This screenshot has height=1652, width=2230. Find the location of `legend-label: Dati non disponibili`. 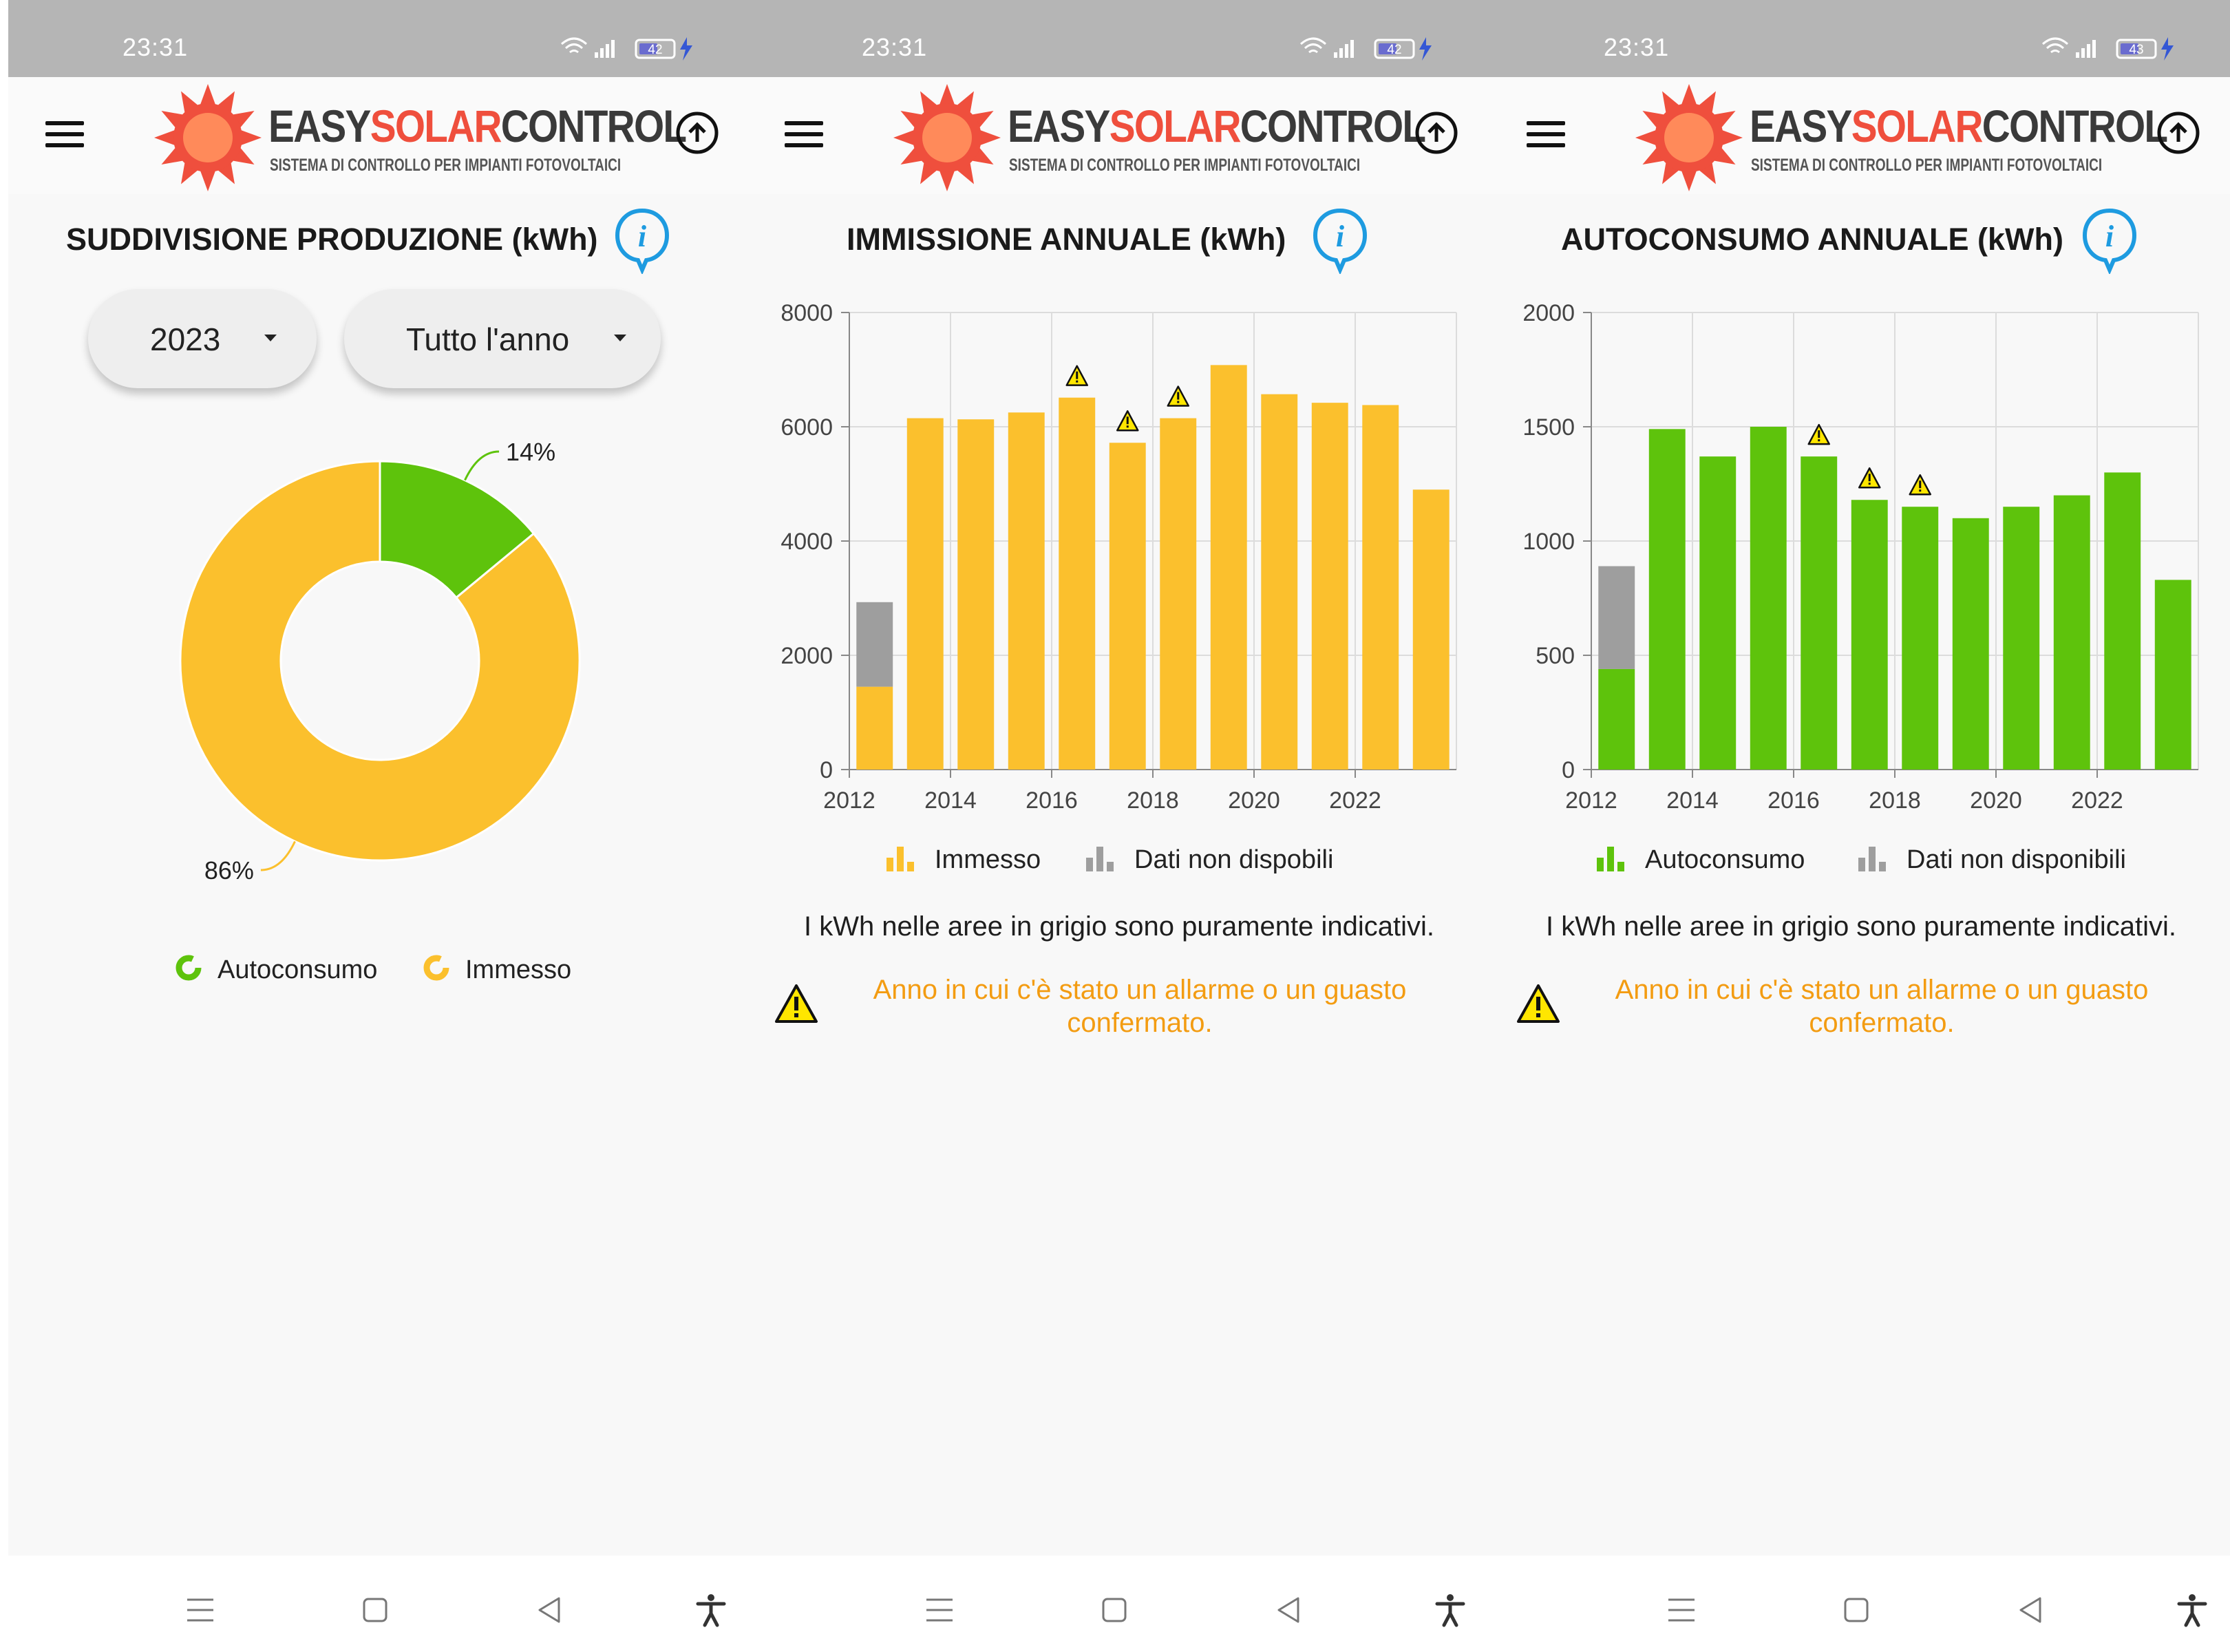

legend-label: Dati non disponibili is located at coordinates (2016, 859).